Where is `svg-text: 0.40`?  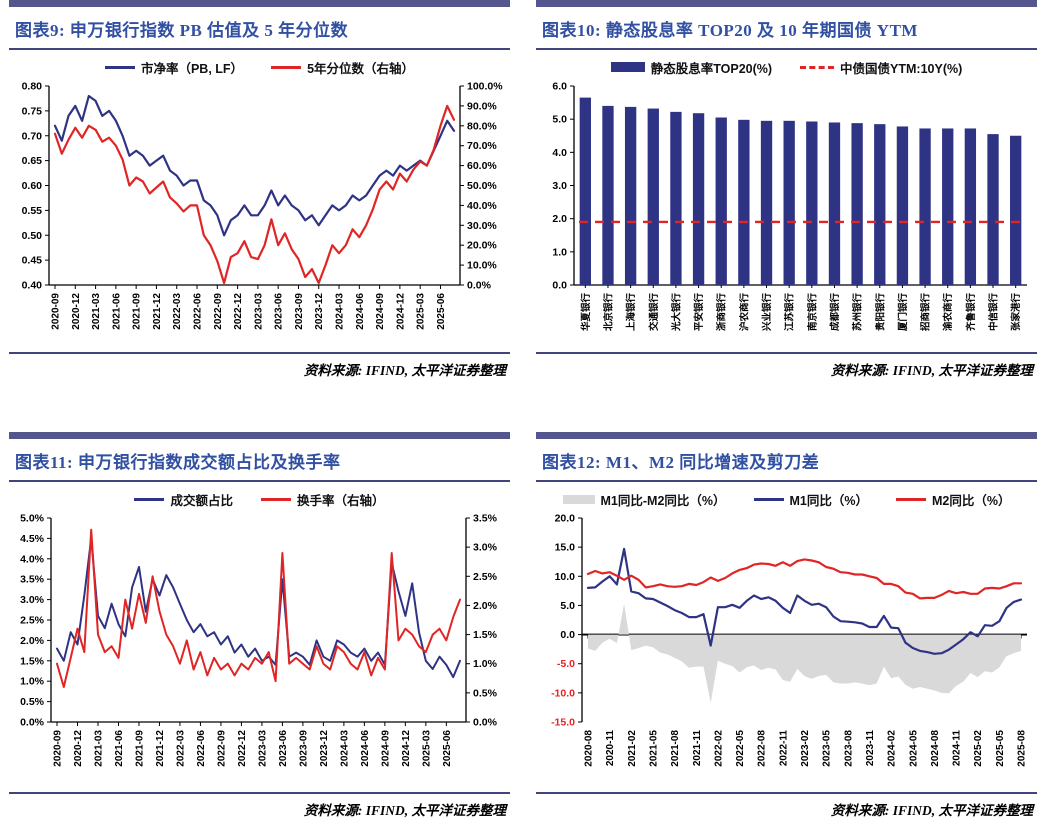
svg-text: 0.40 is located at coordinates (32, 286).